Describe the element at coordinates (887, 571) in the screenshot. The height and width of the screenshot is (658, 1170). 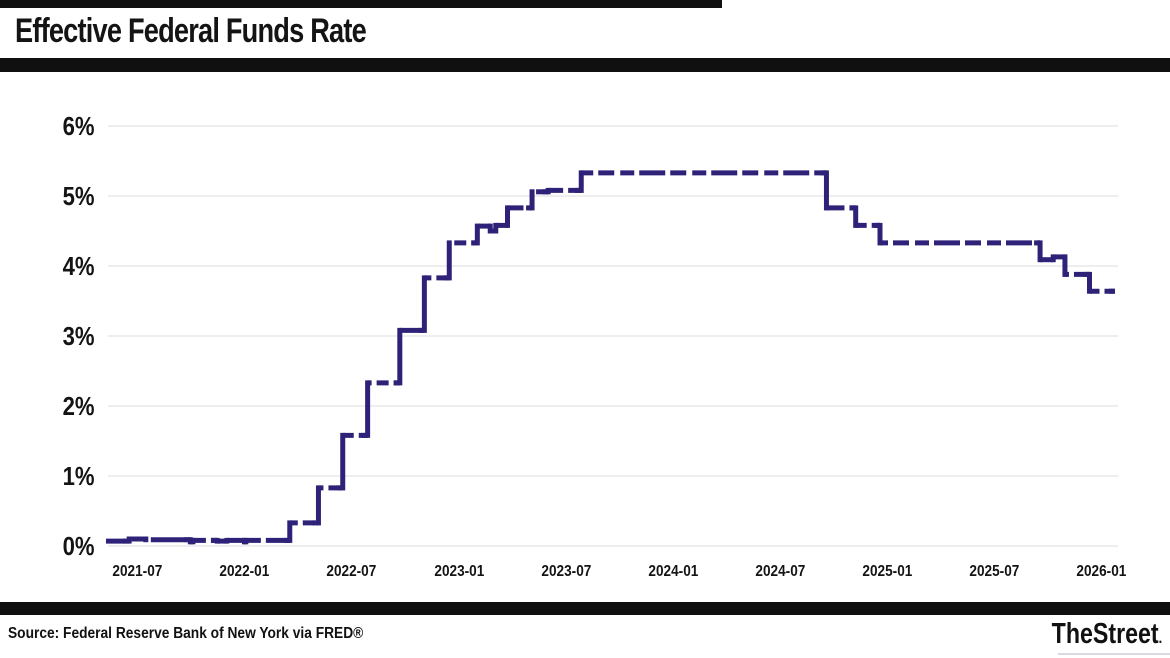
I see `x-tick-label: 2025-01` at that location.